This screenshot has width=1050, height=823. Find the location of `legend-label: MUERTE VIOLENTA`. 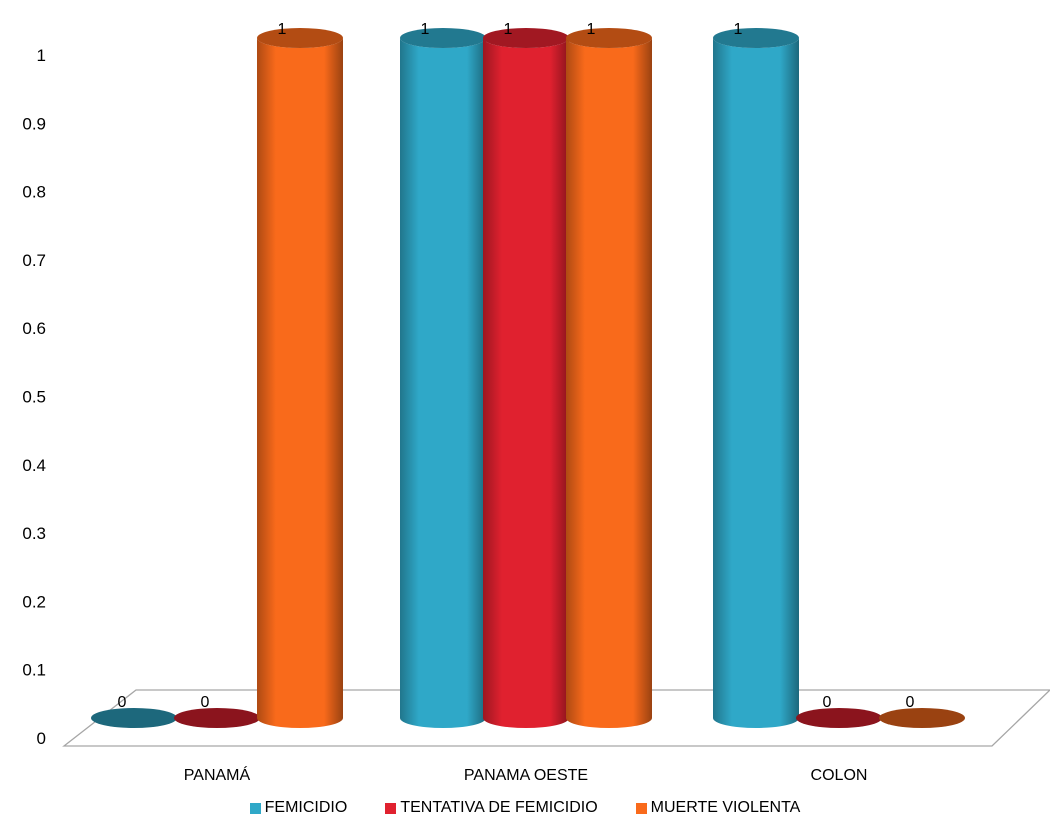

legend-label: MUERTE VIOLENTA is located at coordinates (725, 807).